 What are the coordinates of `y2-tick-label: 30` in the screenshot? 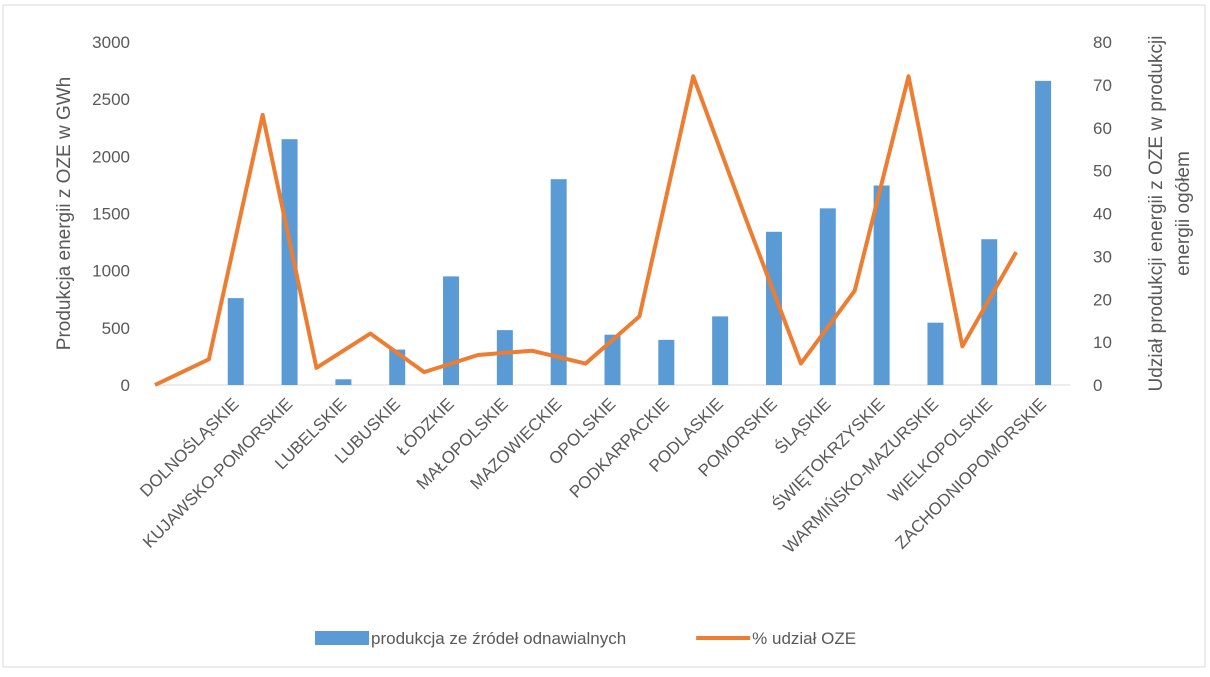 It's located at (1102, 256).